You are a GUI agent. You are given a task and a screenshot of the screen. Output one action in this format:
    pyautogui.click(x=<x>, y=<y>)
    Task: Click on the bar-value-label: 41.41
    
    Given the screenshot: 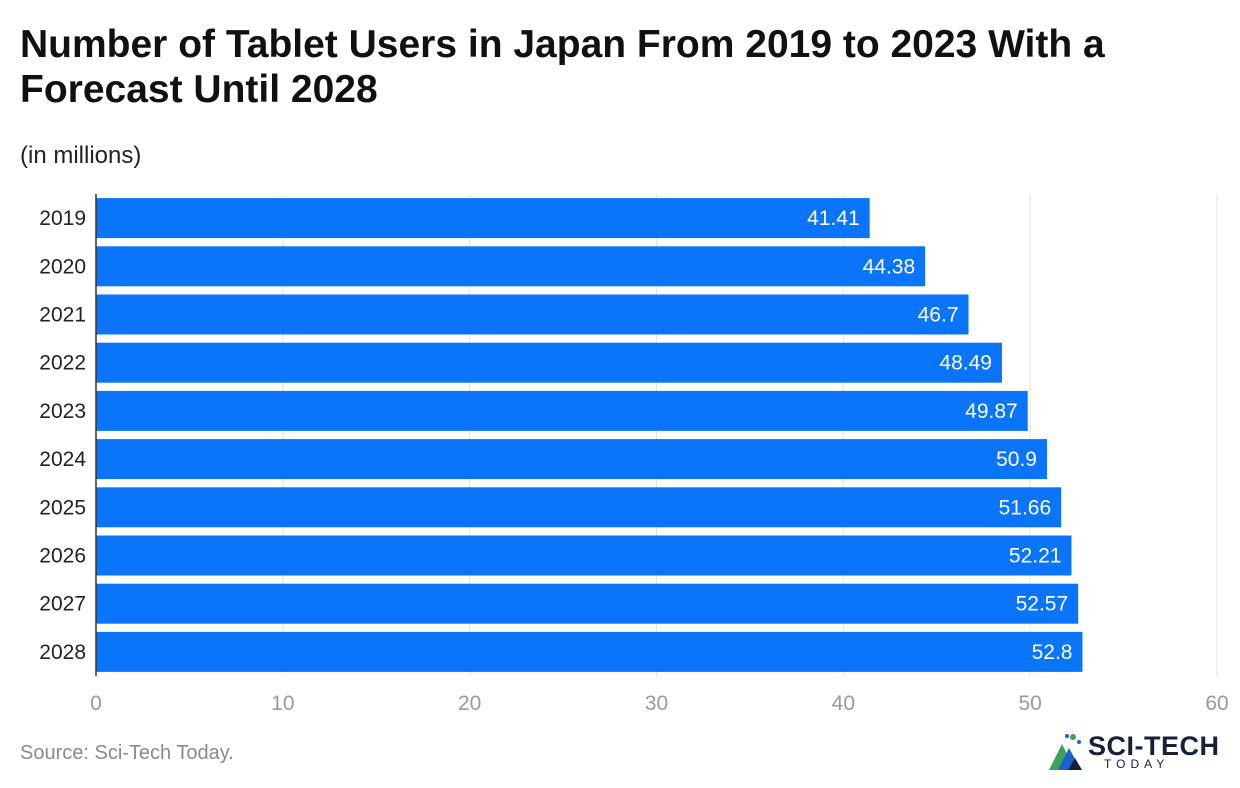 What is the action you would take?
    pyautogui.click(x=833, y=218)
    